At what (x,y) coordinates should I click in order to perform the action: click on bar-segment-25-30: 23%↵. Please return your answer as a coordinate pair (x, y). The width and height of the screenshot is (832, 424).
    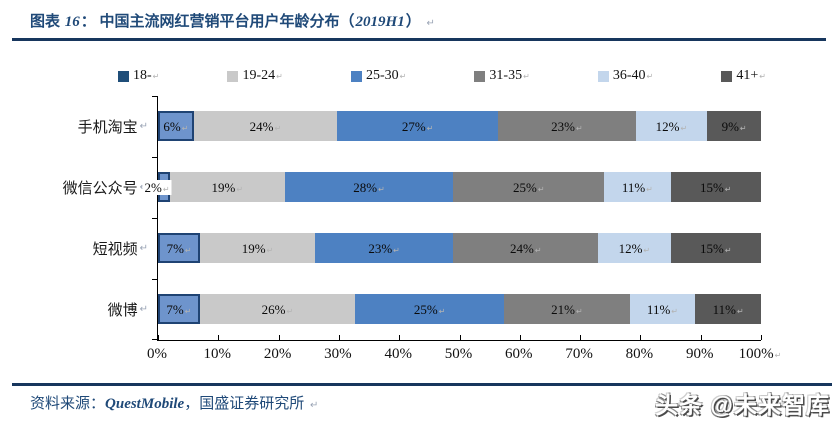
    Looking at the image, I should click on (384, 248).